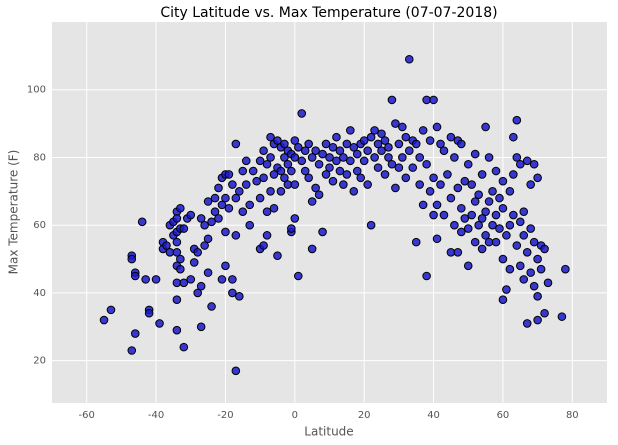 This screenshot has width=618, height=445. I want to click on y-tick-label: 60, so click(39, 225).